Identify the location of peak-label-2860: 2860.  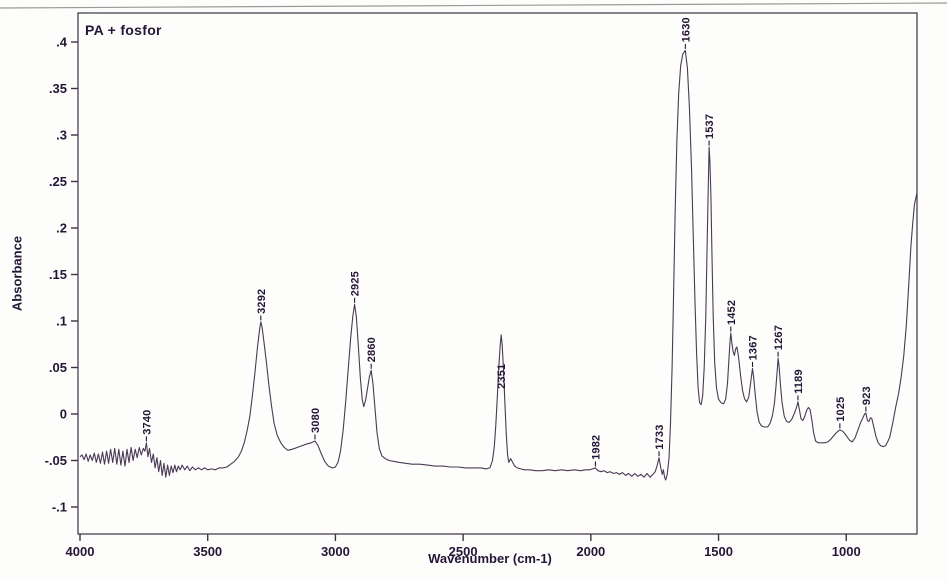
(372, 349).